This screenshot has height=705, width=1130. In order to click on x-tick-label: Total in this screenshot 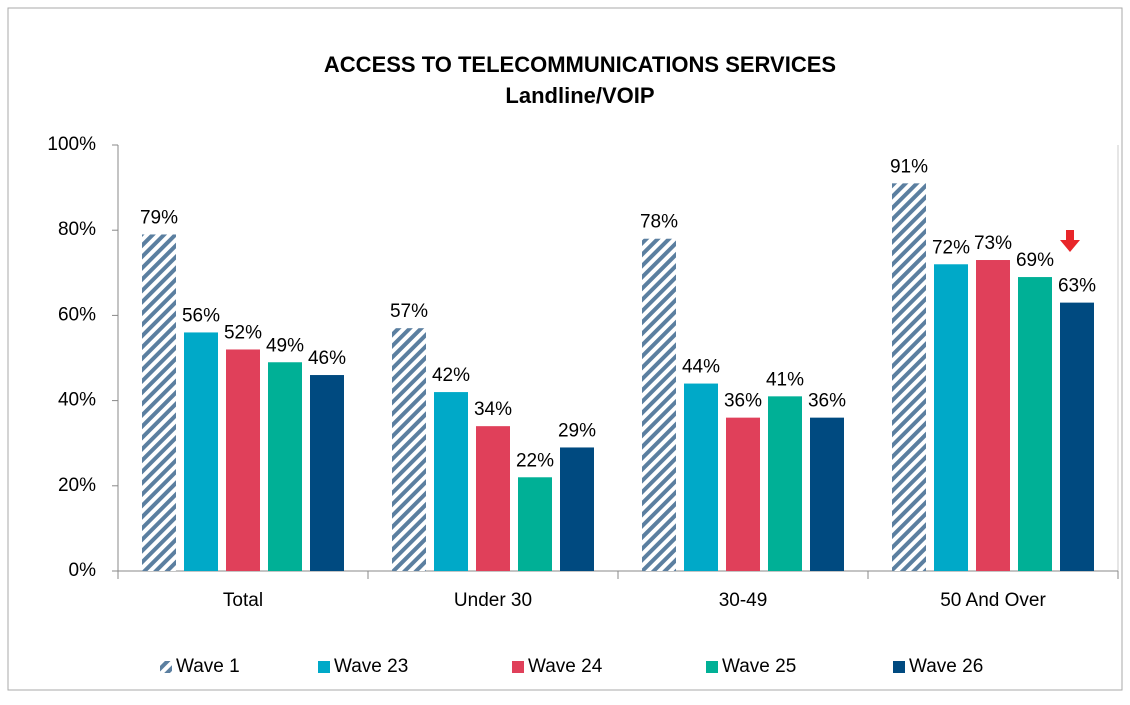, I will do `click(243, 600)`.